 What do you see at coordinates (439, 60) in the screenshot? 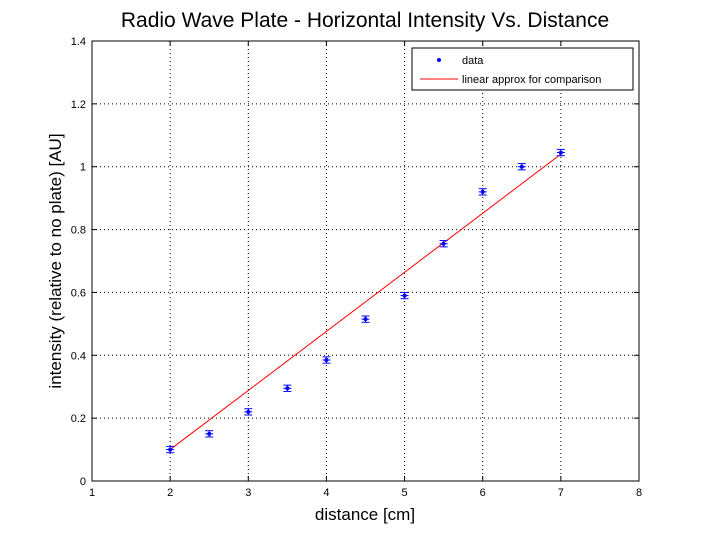
I see `legend-marker-data` at bounding box center [439, 60].